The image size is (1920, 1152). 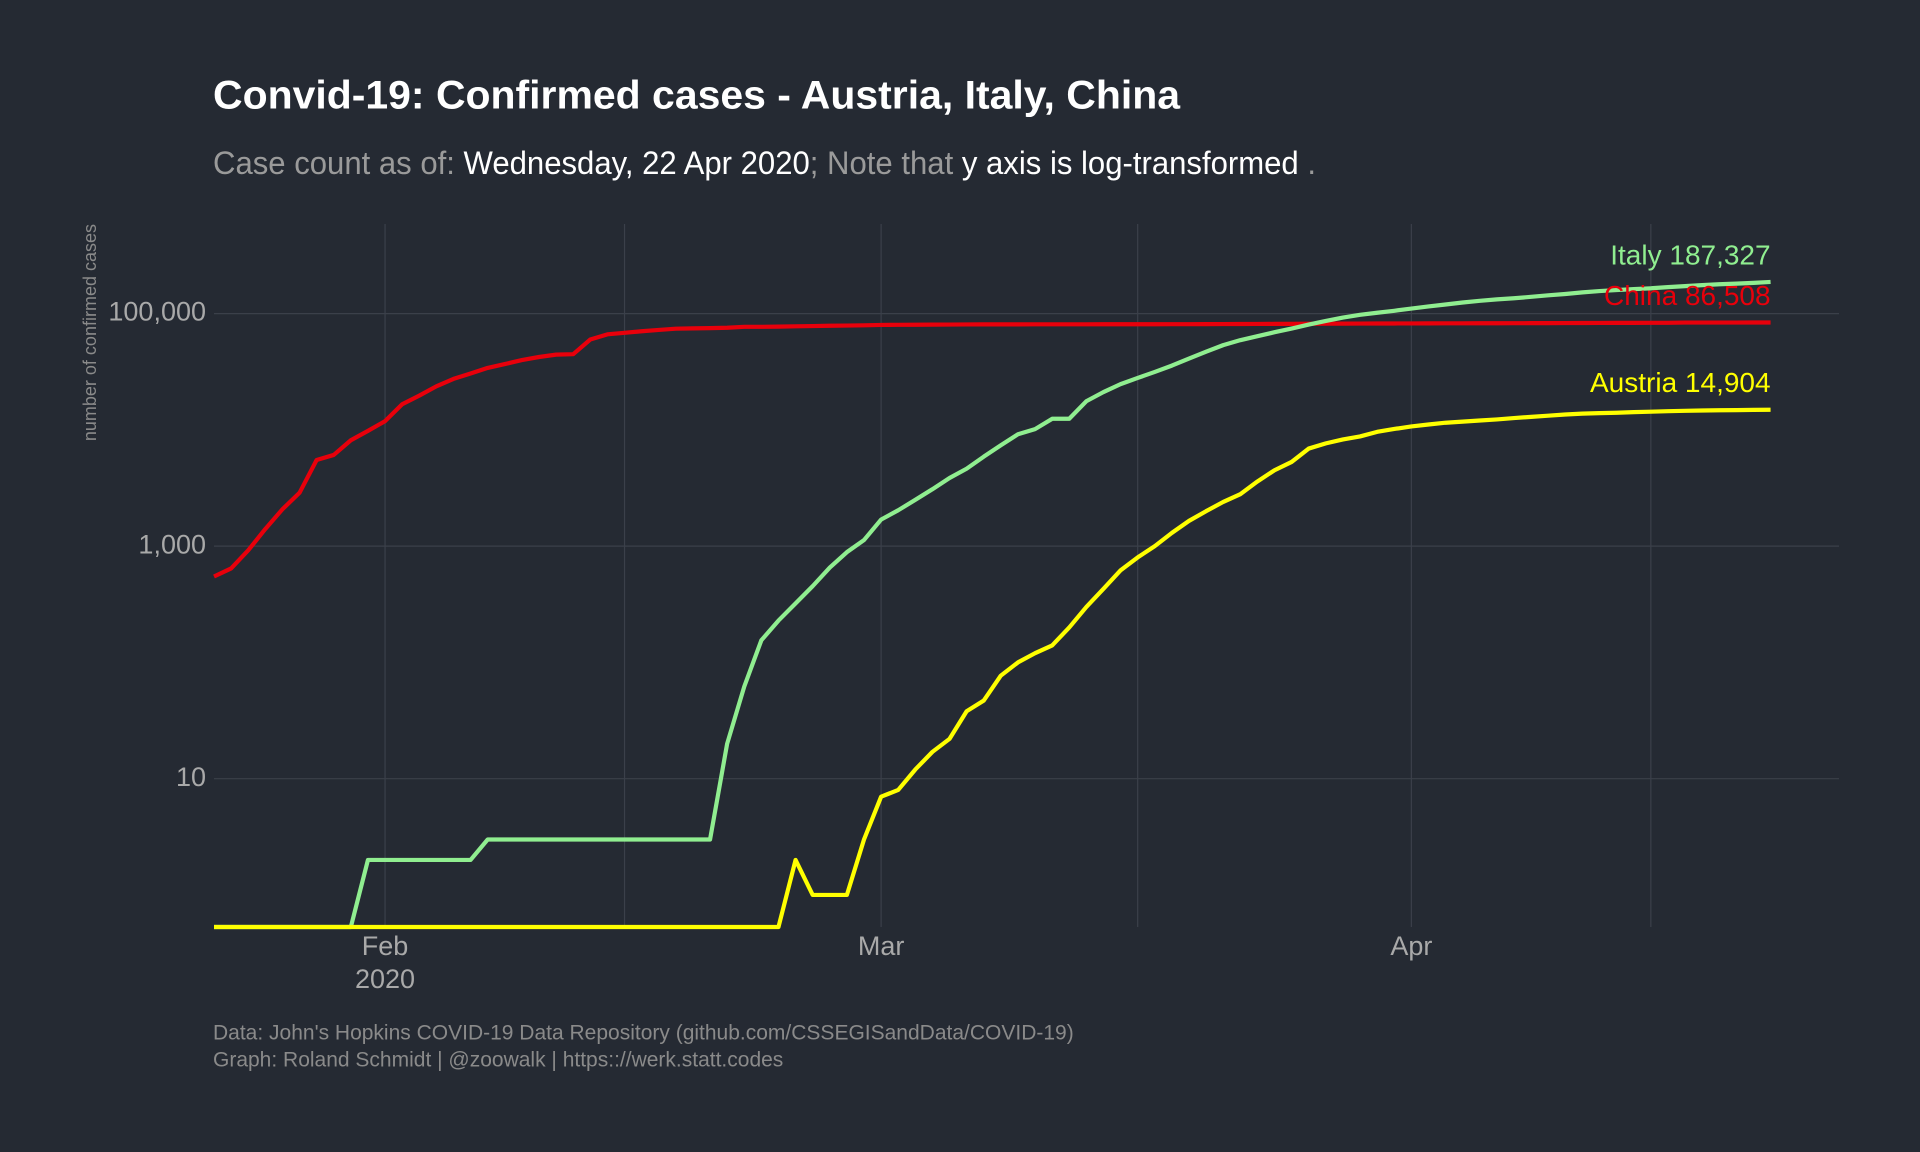 I want to click on series-end-label: Italy 187,327, so click(x=1690, y=254).